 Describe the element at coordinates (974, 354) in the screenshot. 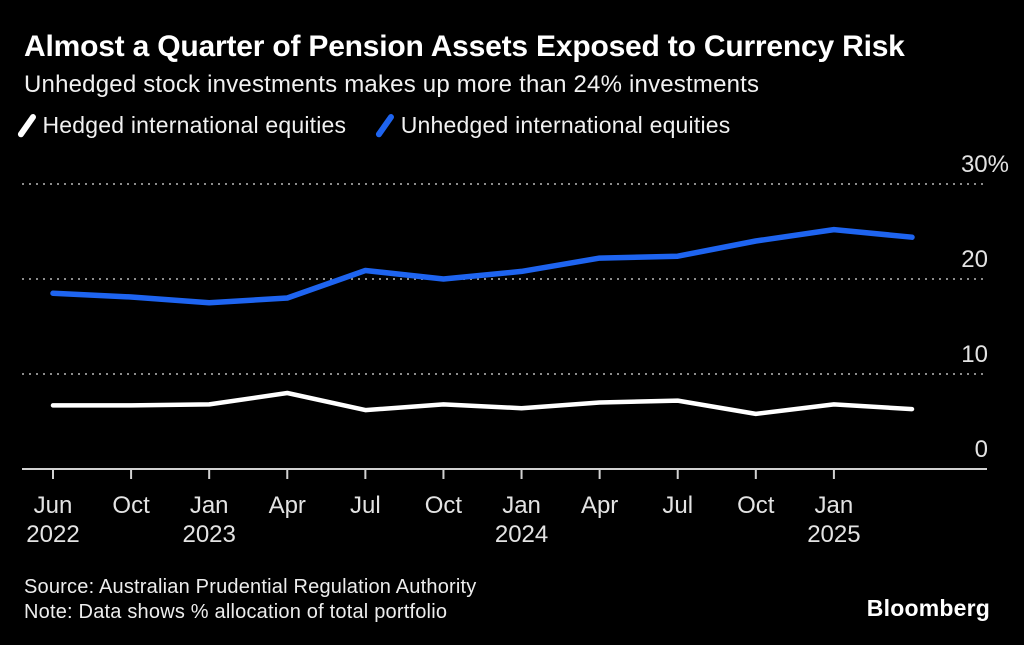

I see `y-axis-label-10: 10` at that location.